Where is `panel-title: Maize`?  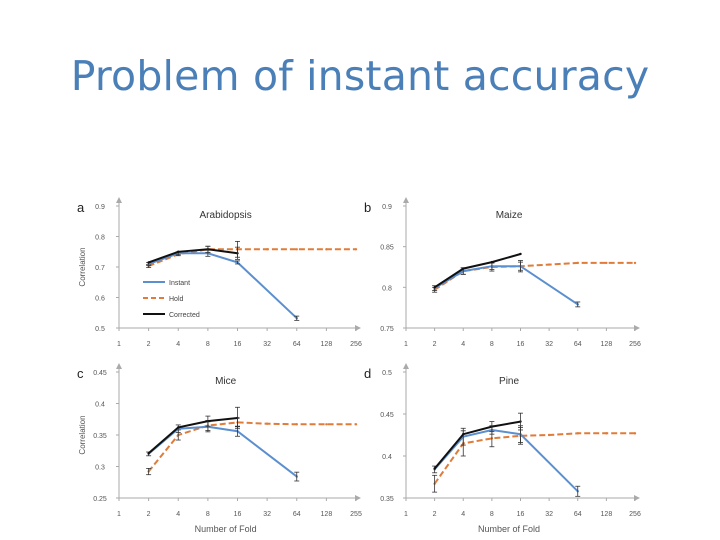 panel-title: Maize is located at coordinates (509, 215).